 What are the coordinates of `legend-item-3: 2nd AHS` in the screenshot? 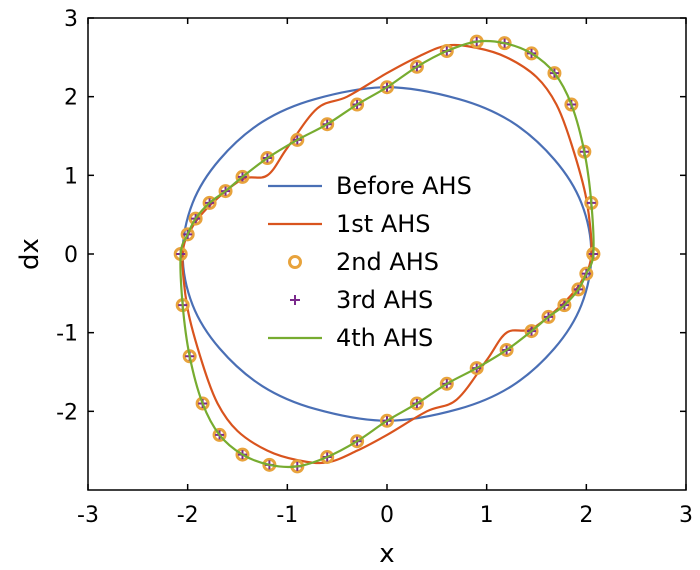 It's located at (363, 262).